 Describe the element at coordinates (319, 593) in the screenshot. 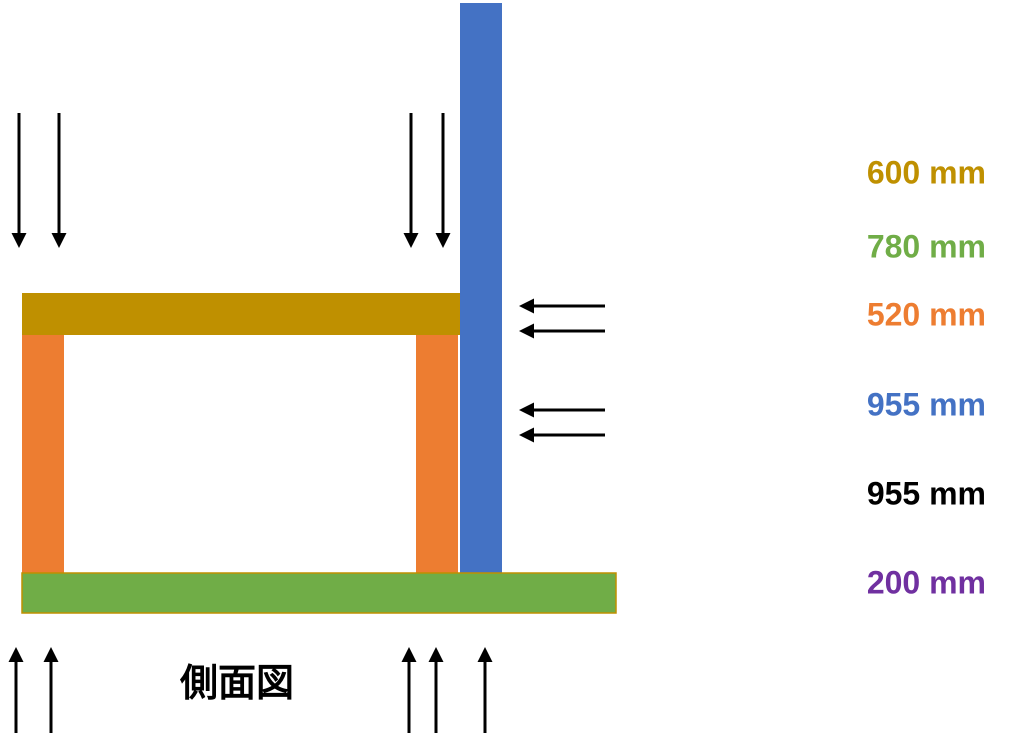

I see `base-board` at that location.